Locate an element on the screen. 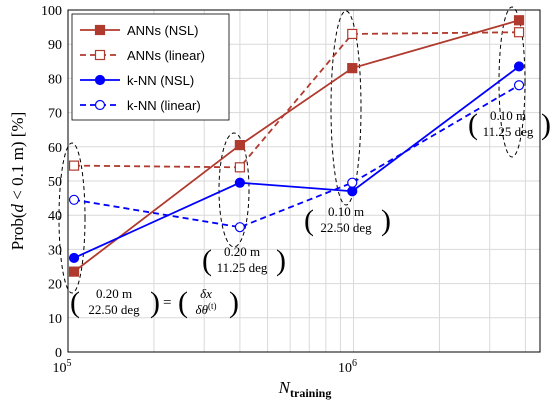 This screenshot has height=403, width=550. y-tick-label: 80 is located at coordinates (55, 79).